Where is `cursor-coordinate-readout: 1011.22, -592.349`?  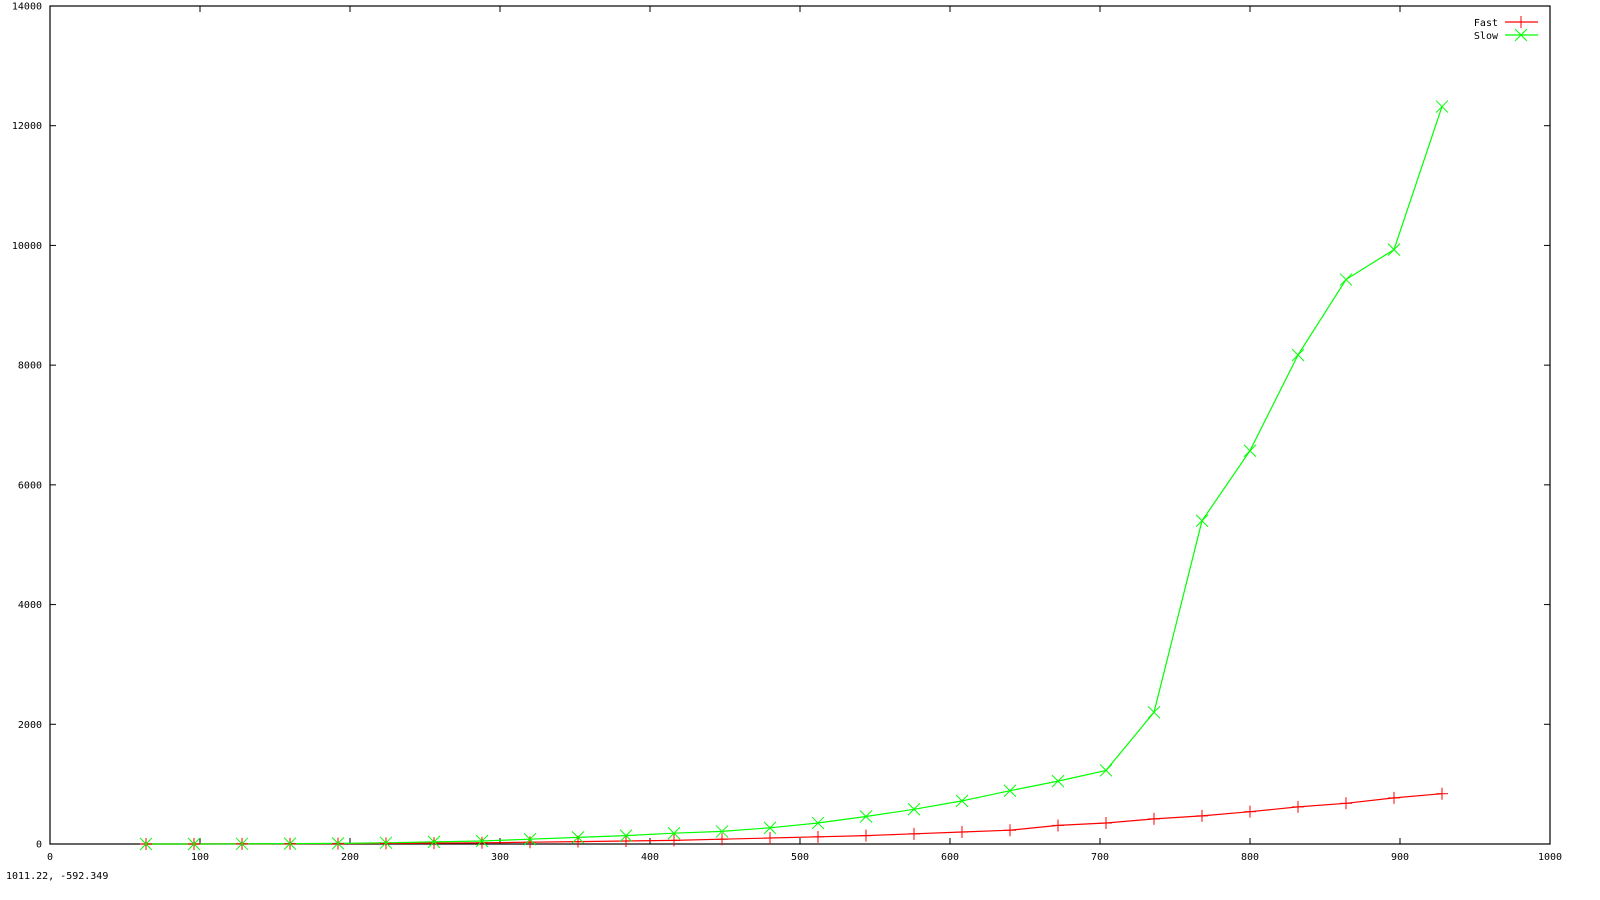 cursor-coordinate-readout: 1011.22, -592.349 is located at coordinates (57, 876).